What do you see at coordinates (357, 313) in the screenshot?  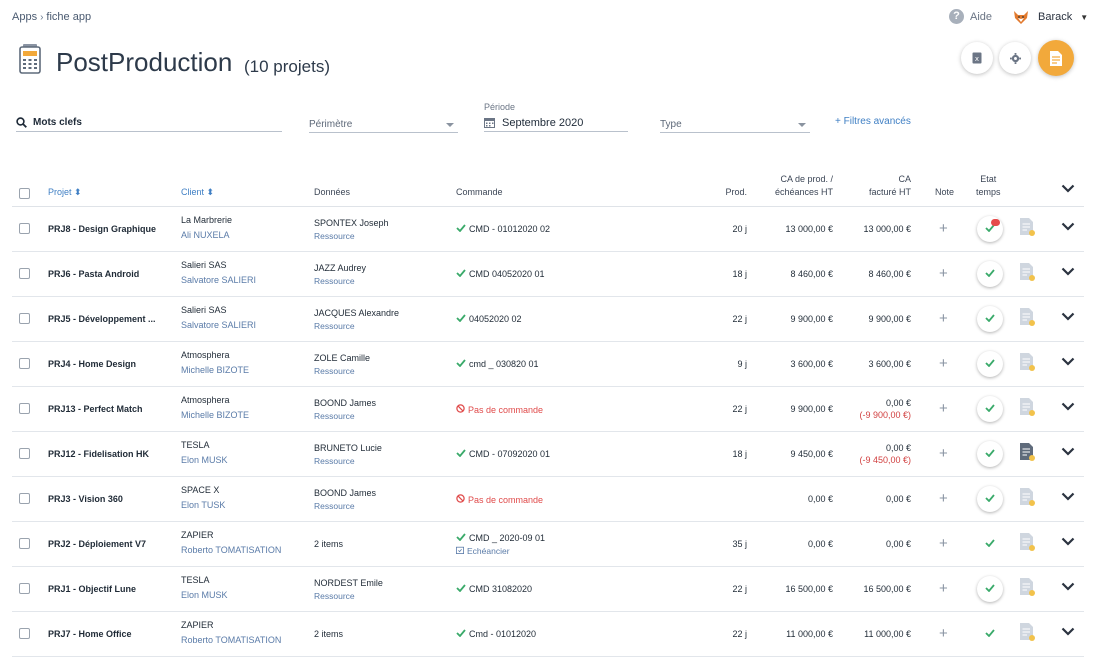 I see `resource-name: JACQUES Alexandre` at bounding box center [357, 313].